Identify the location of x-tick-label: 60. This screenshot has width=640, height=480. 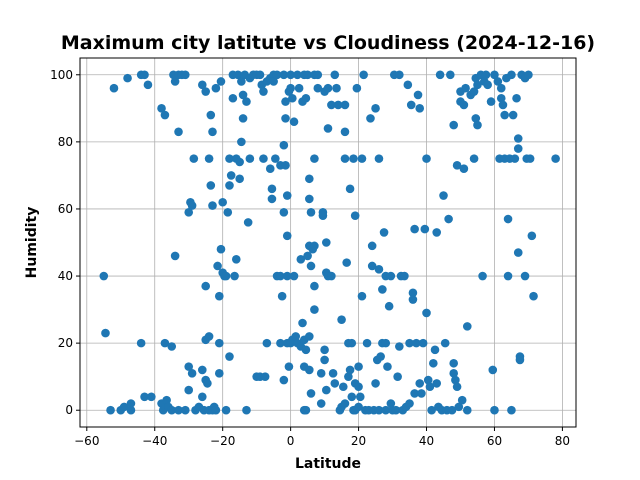
(494, 441).